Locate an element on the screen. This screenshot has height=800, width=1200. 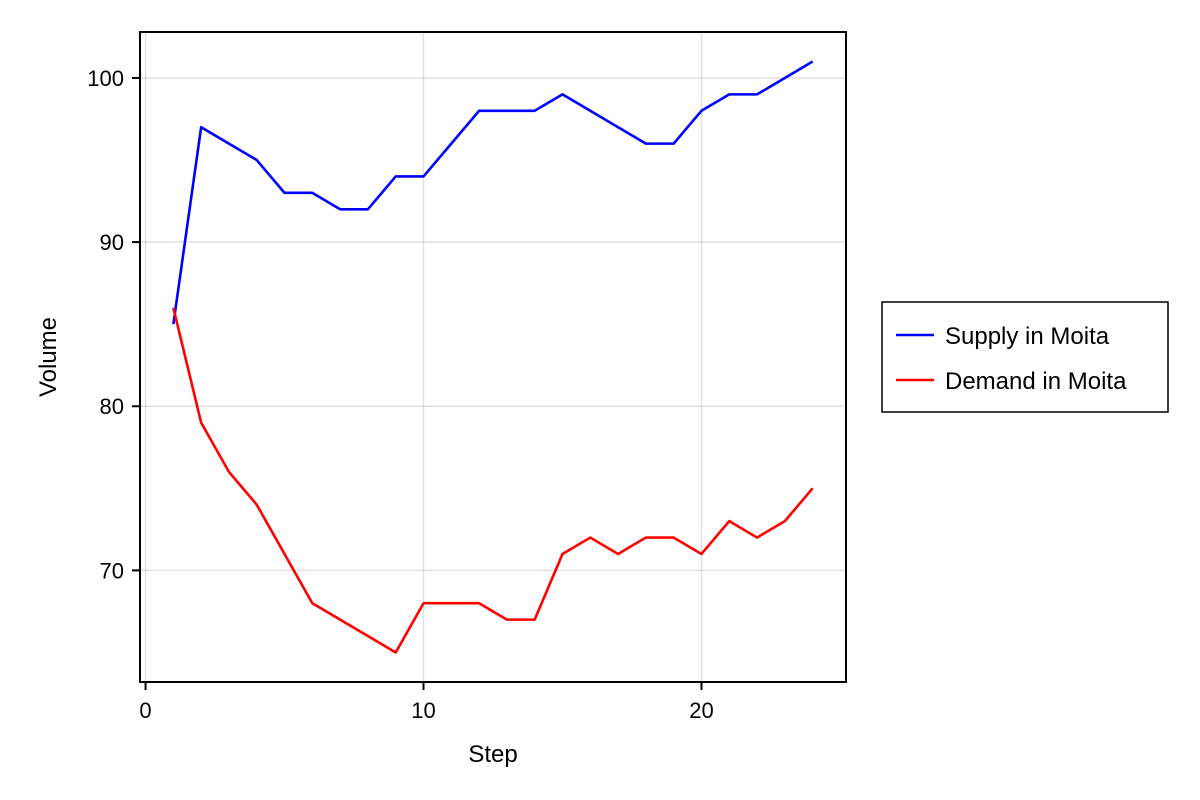
x-axis-title: Step is located at coordinates (492, 754).